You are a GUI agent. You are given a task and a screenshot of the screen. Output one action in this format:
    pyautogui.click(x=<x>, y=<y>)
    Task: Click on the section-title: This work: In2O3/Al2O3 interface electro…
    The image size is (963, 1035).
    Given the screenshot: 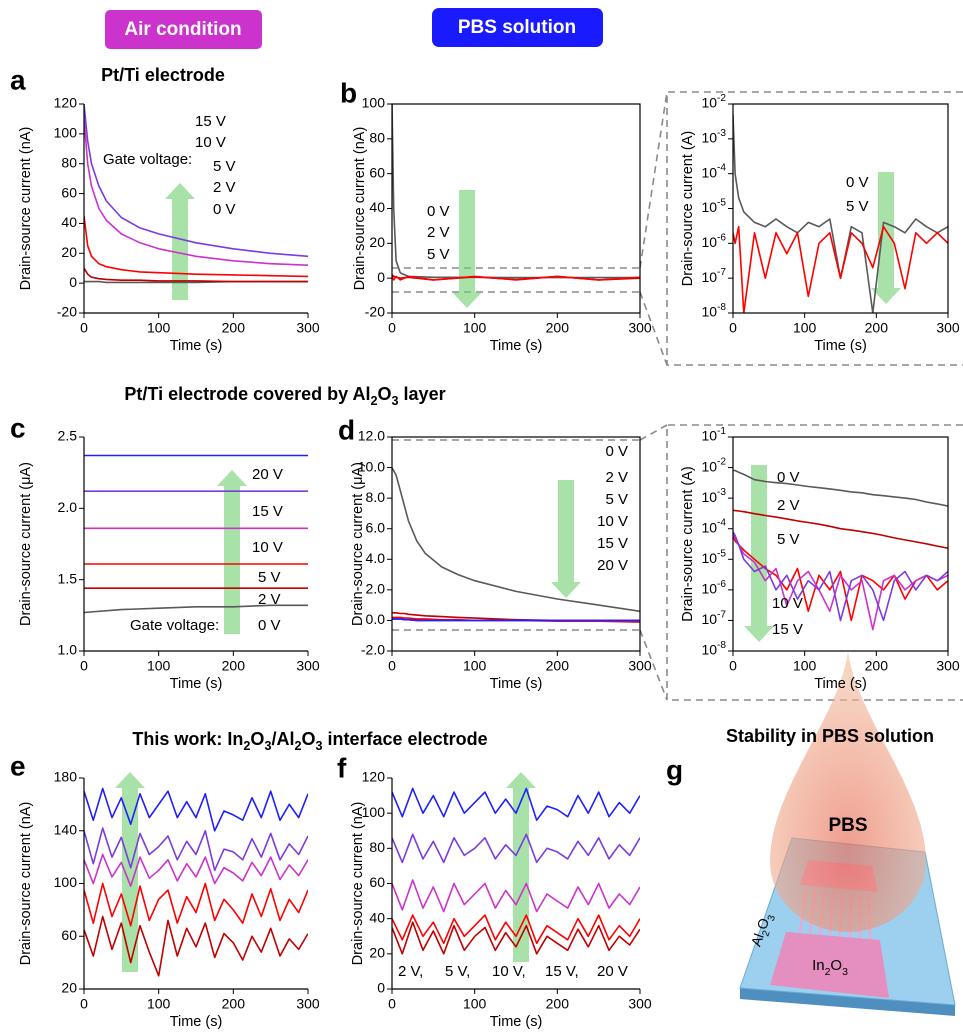 What is the action you would take?
    pyautogui.click(x=309, y=741)
    